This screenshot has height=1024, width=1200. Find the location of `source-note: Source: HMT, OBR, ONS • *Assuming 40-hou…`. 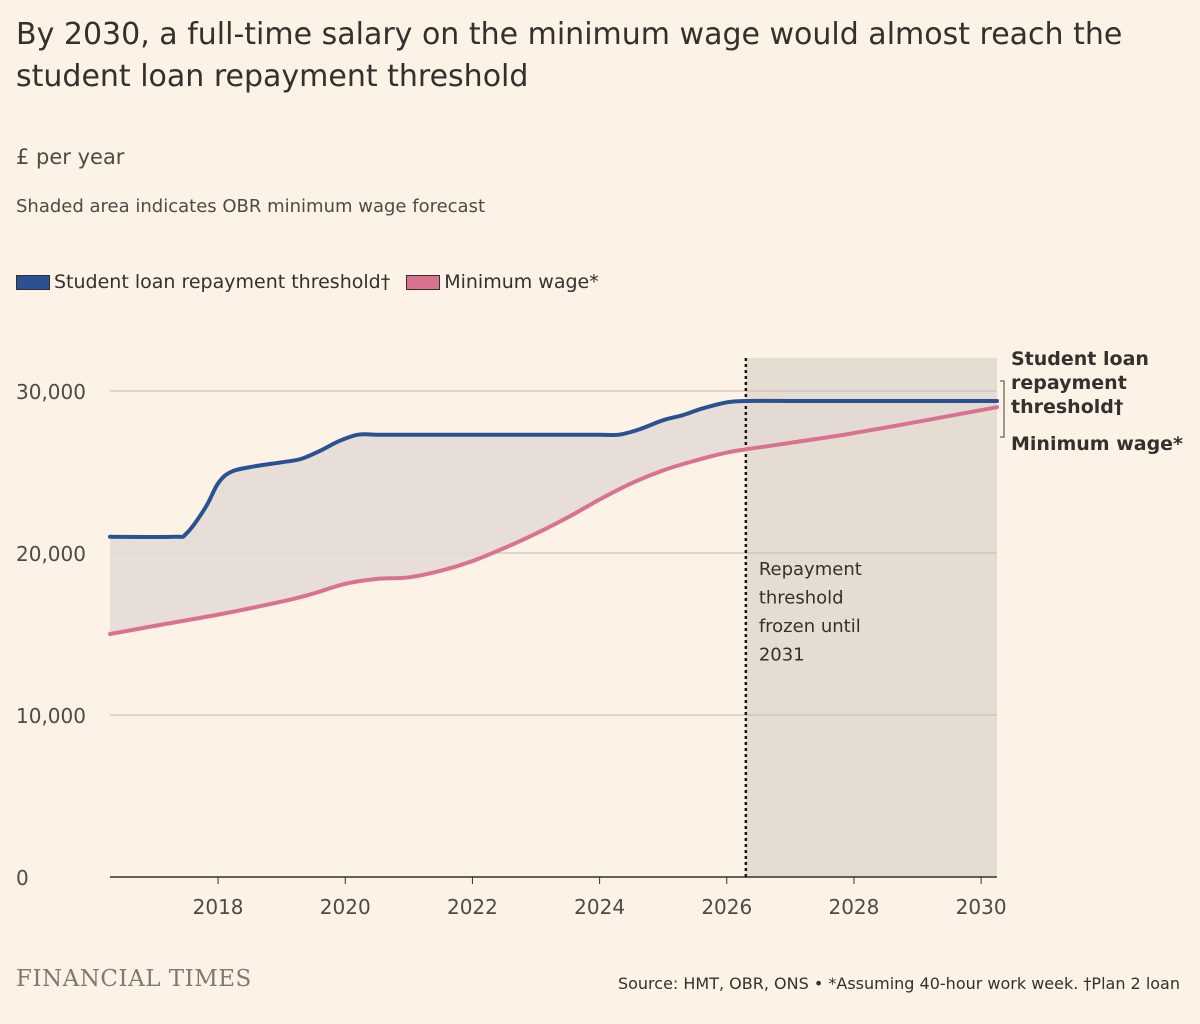

source-note: Source: HMT, OBR, ONS • *Assuming 40-hou… is located at coordinates (898, 983).